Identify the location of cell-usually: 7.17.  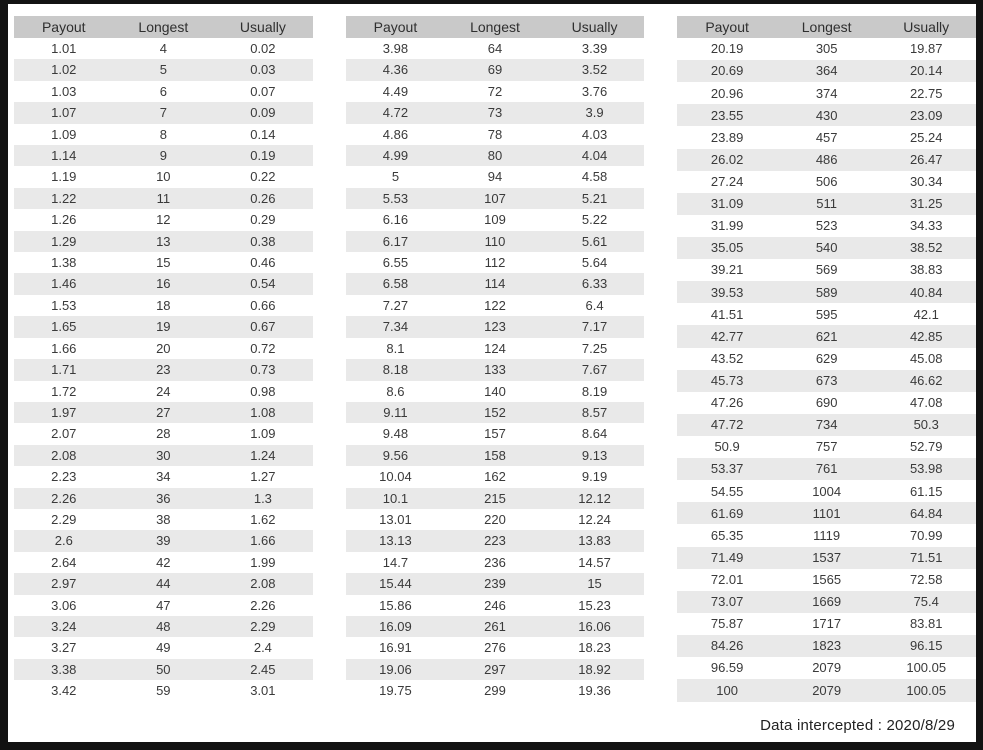
(594, 327).